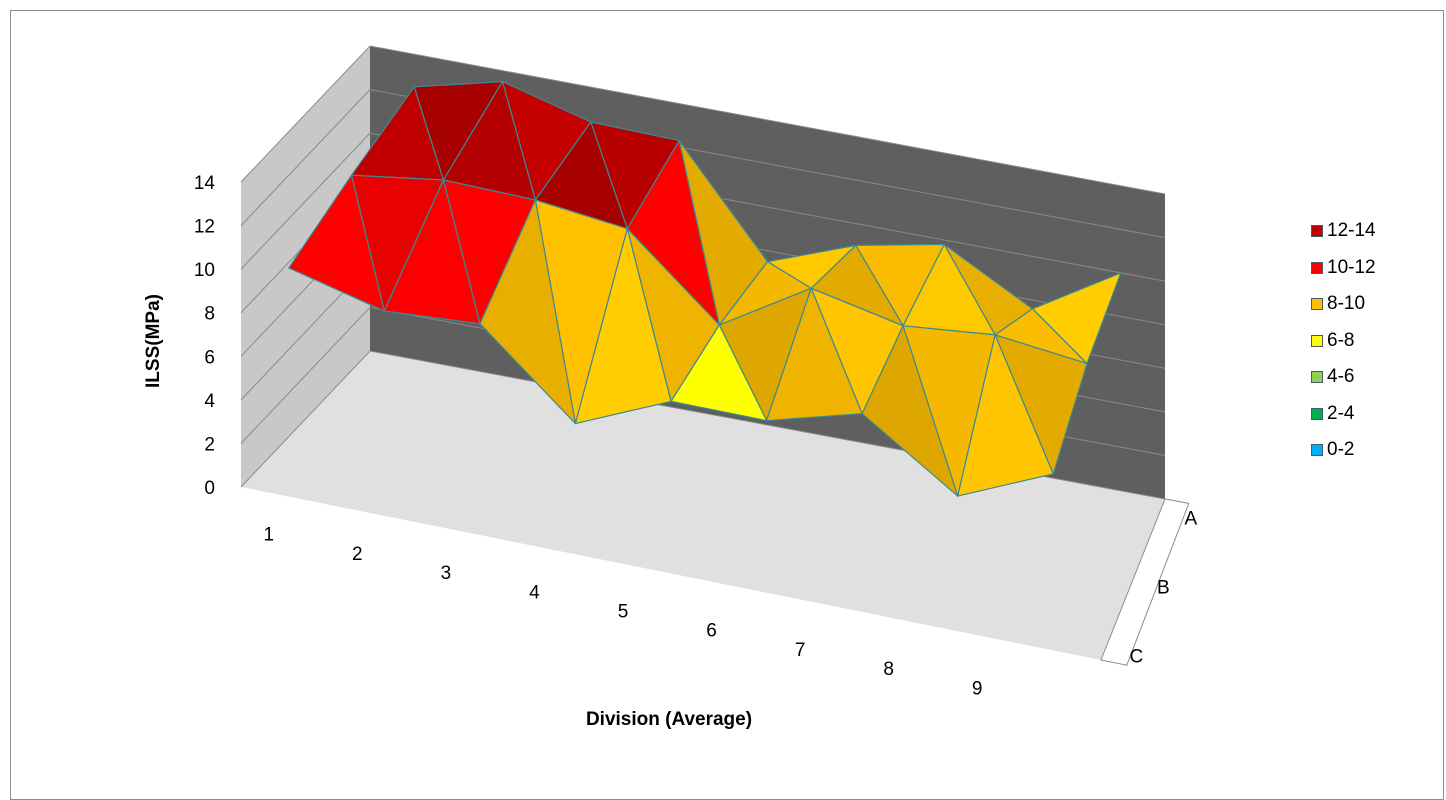 Image resolution: width=1446 pixels, height=800 pixels. I want to click on y-axis-title: ILSS(MPa), so click(153, 341).